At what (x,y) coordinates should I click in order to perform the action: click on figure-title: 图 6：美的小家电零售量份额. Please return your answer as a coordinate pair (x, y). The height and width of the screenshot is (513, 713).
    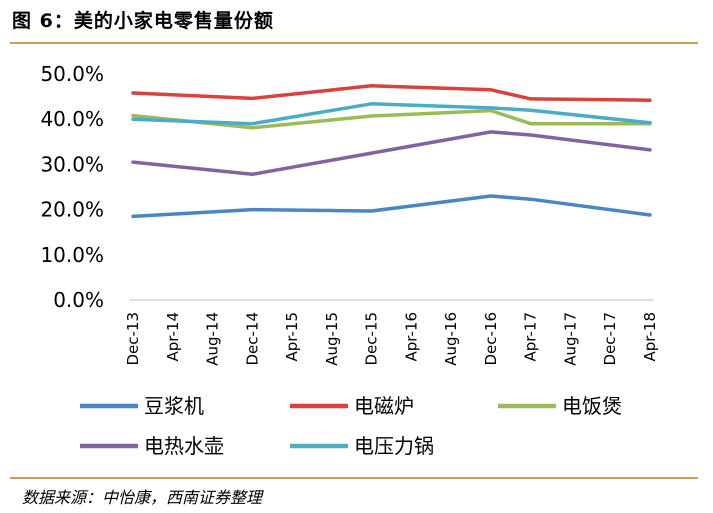
    Looking at the image, I should click on (143, 21).